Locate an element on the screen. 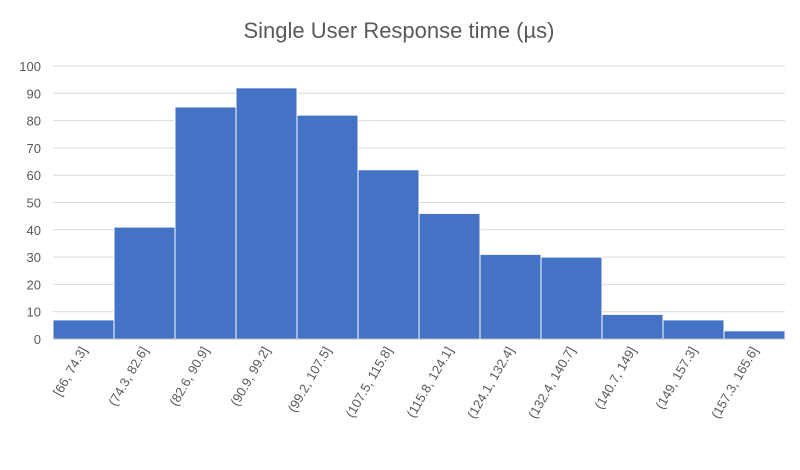 This screenshot has width=800, height=470. x-category-label: (107.5, 115.8] is located at coordinates (368, 382).